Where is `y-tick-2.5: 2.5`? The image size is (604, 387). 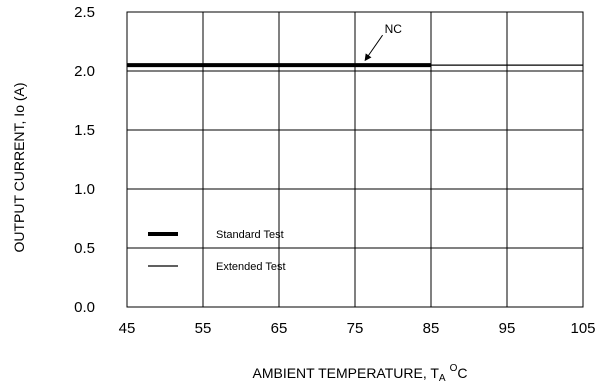
y-tick-2.5: 2.5 is located at coordinates (84, 12).